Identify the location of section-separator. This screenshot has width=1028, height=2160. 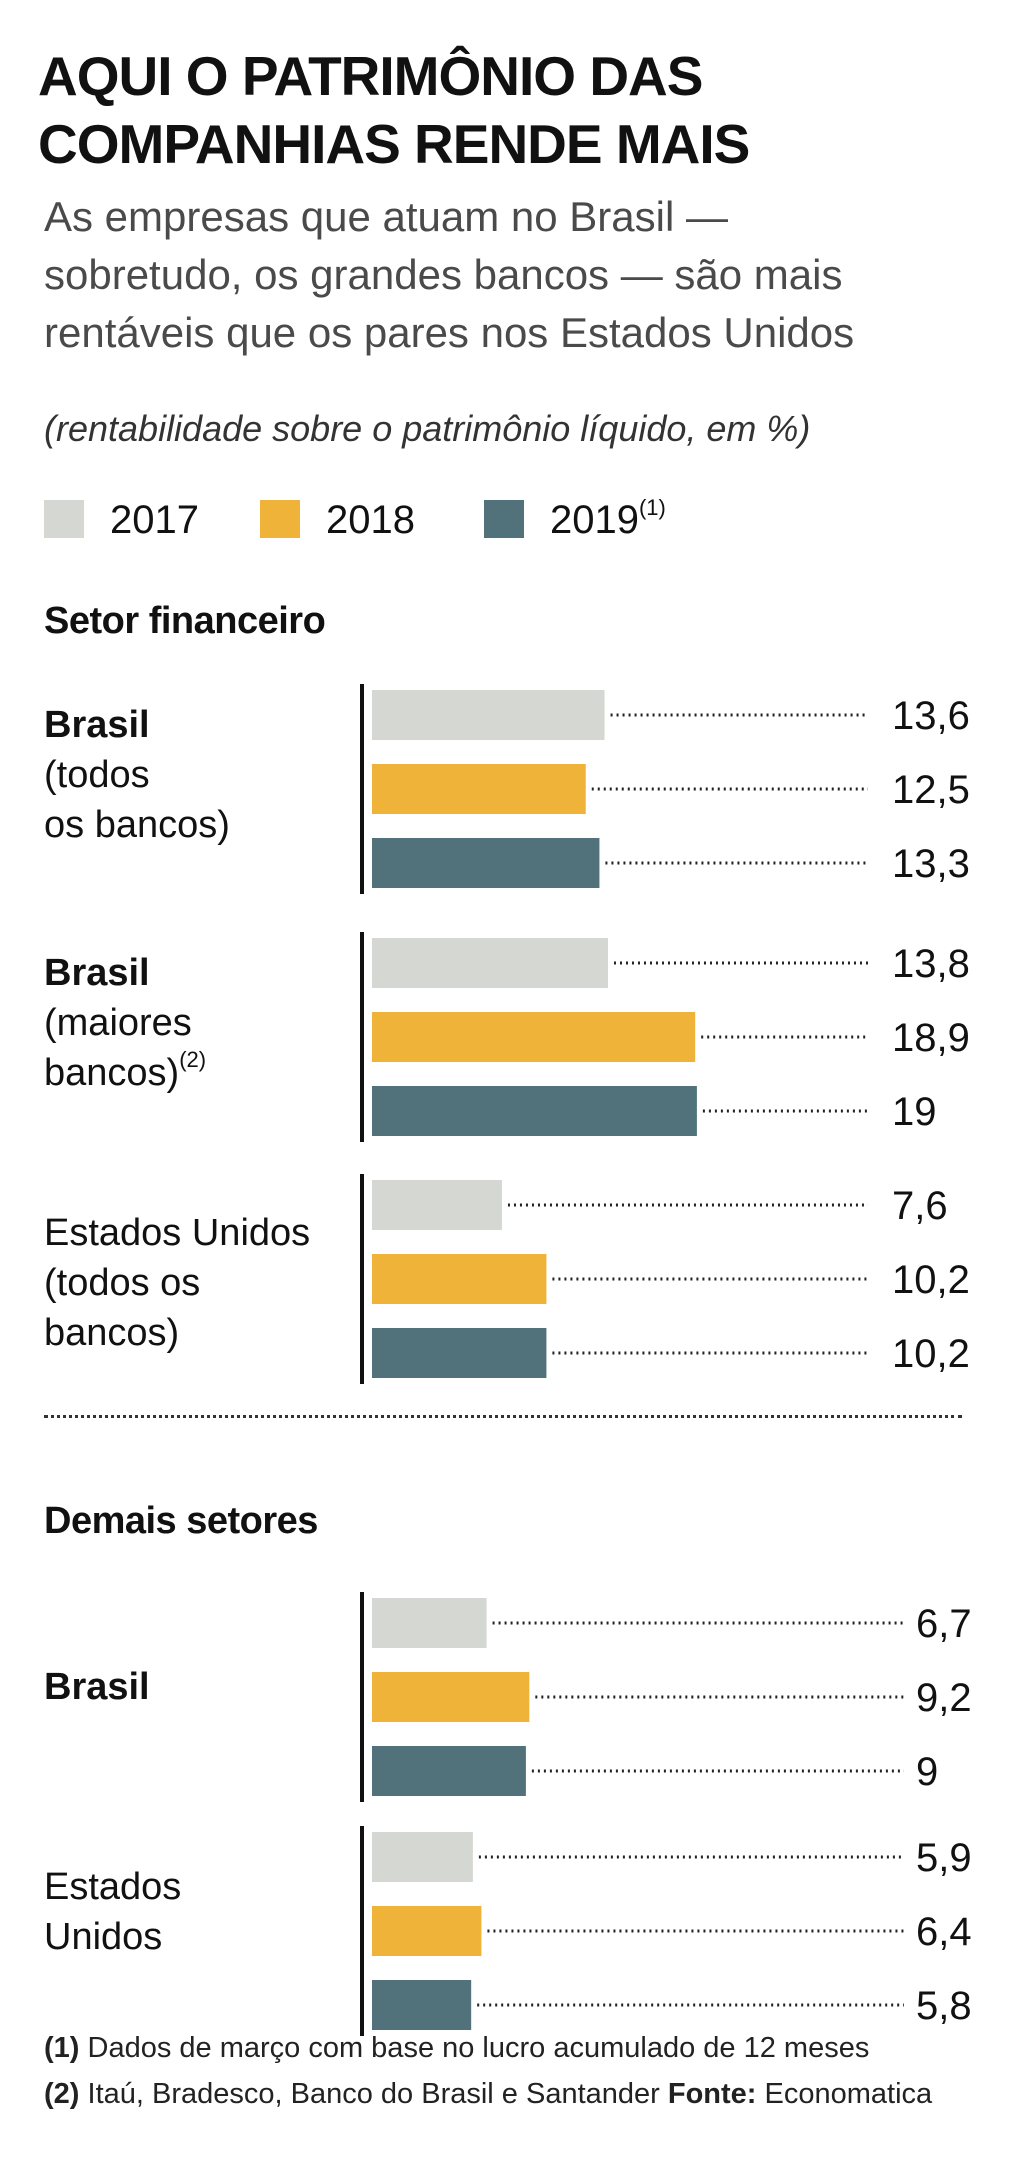
(503, 1416).